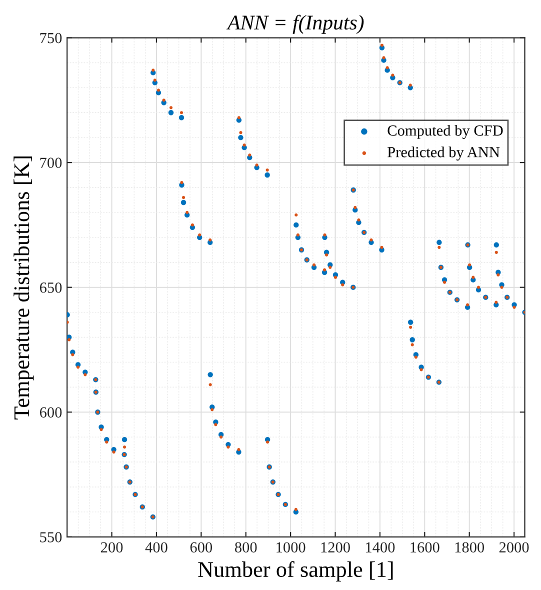 Image resolution: width=541 pixels, height=590 pixels. Describe the element at coordinates (51, 38) in the screenshot. I see `y-tick-label: 750` at that location.